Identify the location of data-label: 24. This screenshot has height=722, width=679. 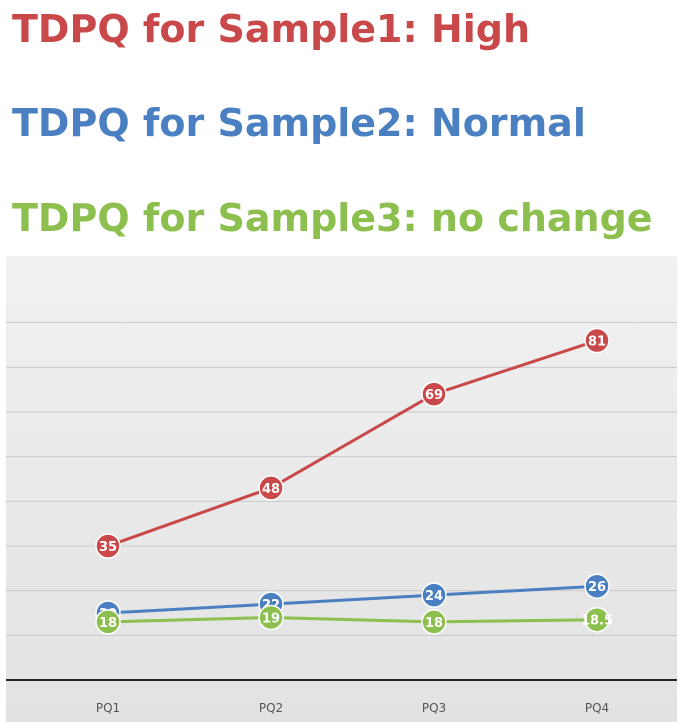
(434, 596).